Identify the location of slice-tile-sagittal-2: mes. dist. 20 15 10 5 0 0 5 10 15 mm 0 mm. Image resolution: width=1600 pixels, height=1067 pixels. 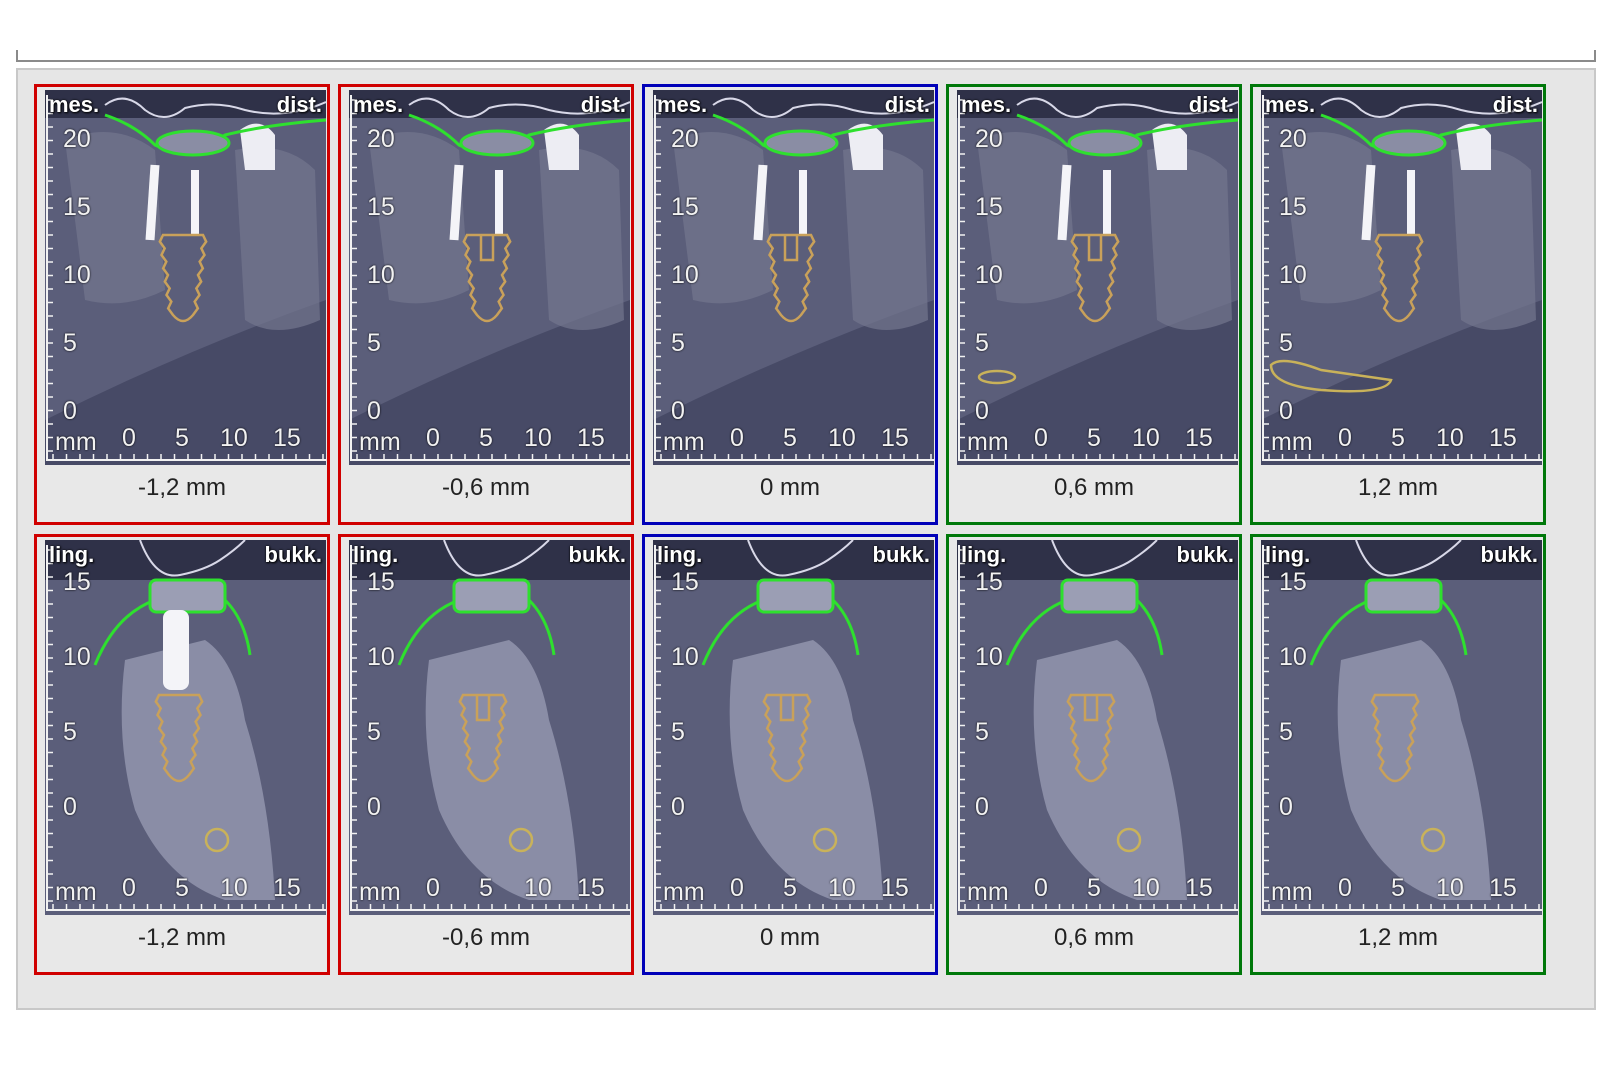
(790, 304).